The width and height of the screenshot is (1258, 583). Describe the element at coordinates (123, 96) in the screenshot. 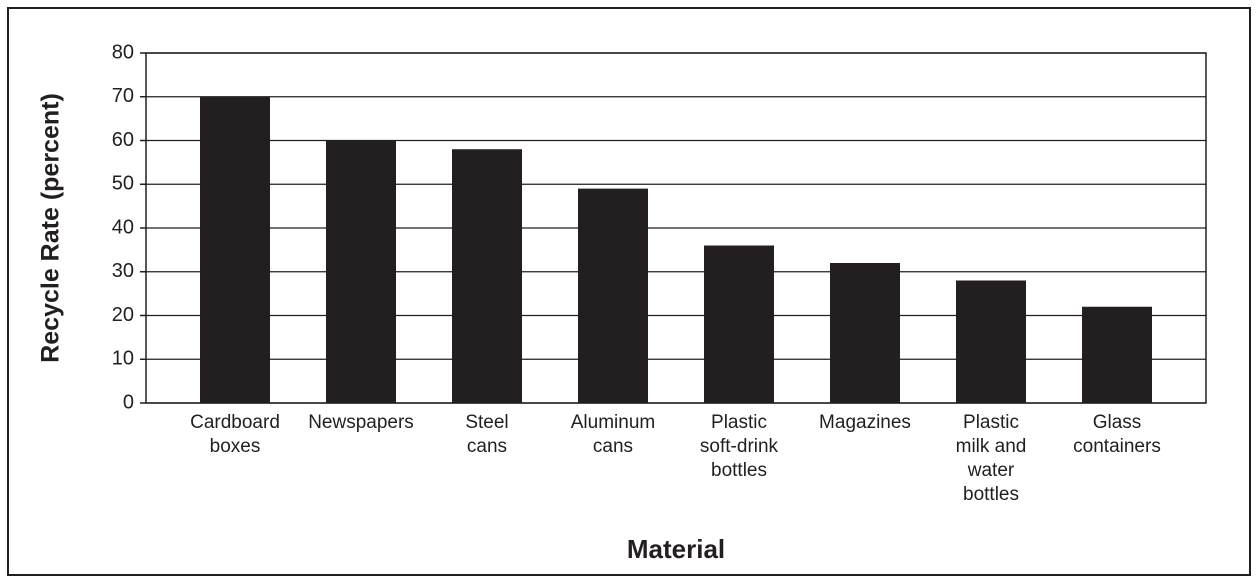

I see `y-tick-label: 70` at that location.